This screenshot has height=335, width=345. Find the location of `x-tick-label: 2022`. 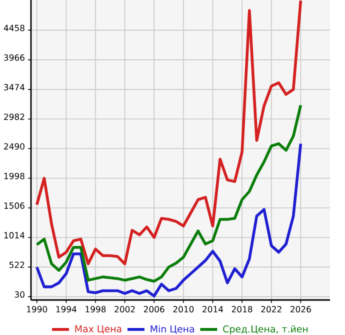

x-tick-label: 2022 is located at coordinates (271, 309).